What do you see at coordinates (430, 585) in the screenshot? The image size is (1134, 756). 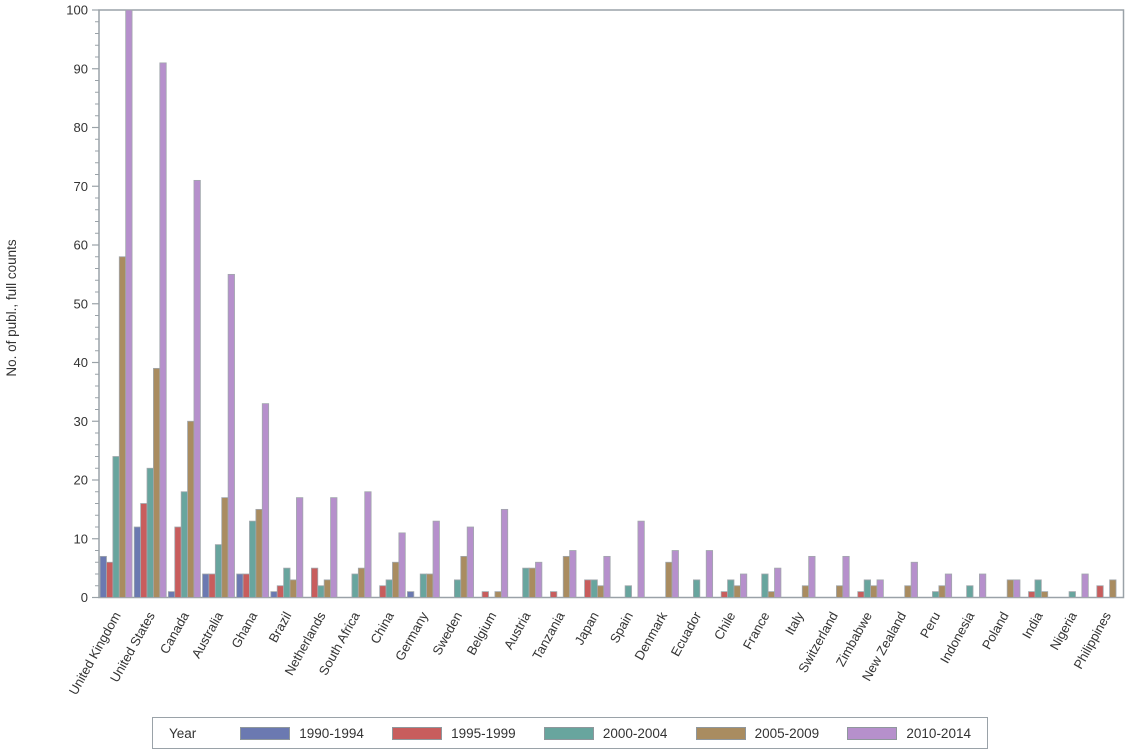 I see `bar-2005-2009-germany` at bounding box center [430, 585].